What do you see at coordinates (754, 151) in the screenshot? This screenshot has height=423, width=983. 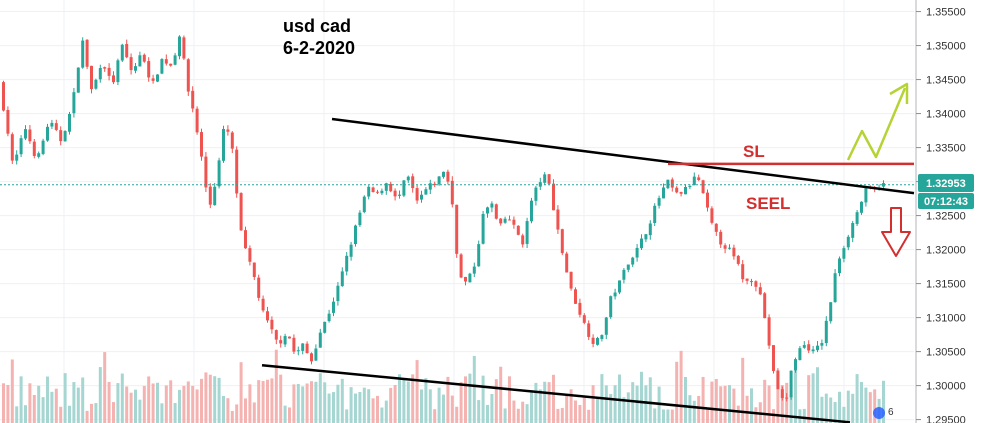 I see `sl-label: SL` at bounding box center [754, 151].